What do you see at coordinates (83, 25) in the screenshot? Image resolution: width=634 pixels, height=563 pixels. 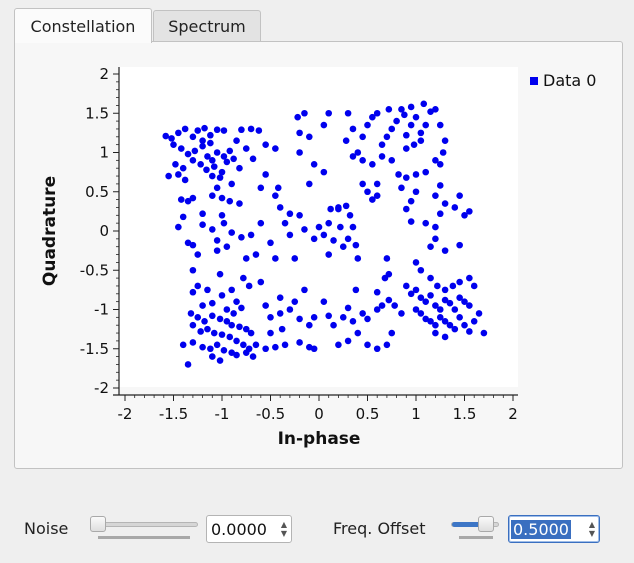 I see `tab-constellation: Constellation` at bounding box center [83, 25].